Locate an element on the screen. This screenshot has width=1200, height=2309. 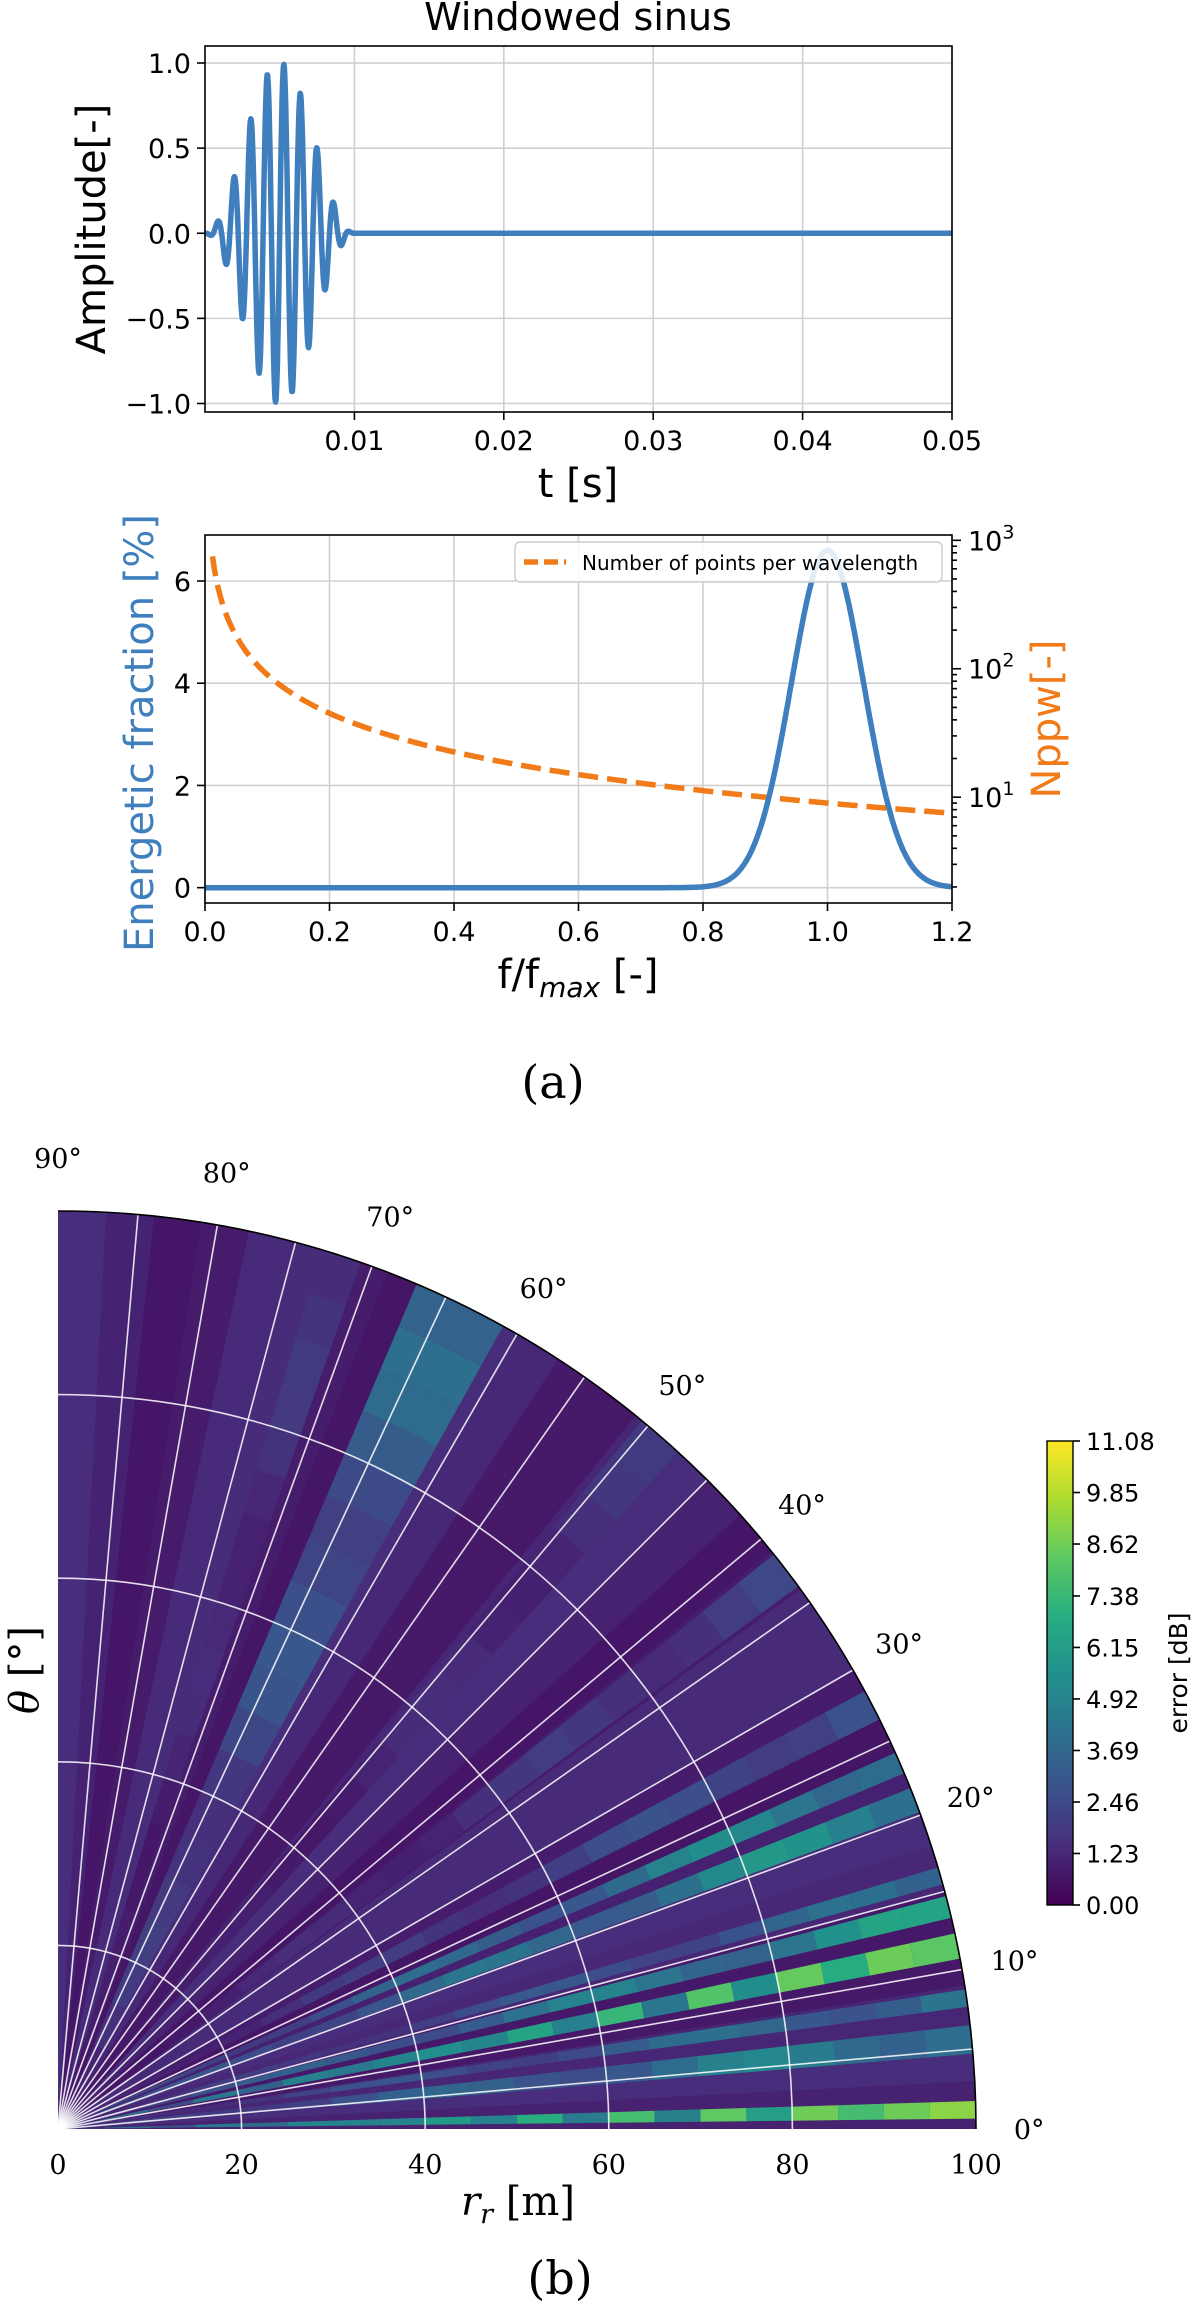
spectrum-legend: Number of points per wavelength is located at coordinates (728, 562).